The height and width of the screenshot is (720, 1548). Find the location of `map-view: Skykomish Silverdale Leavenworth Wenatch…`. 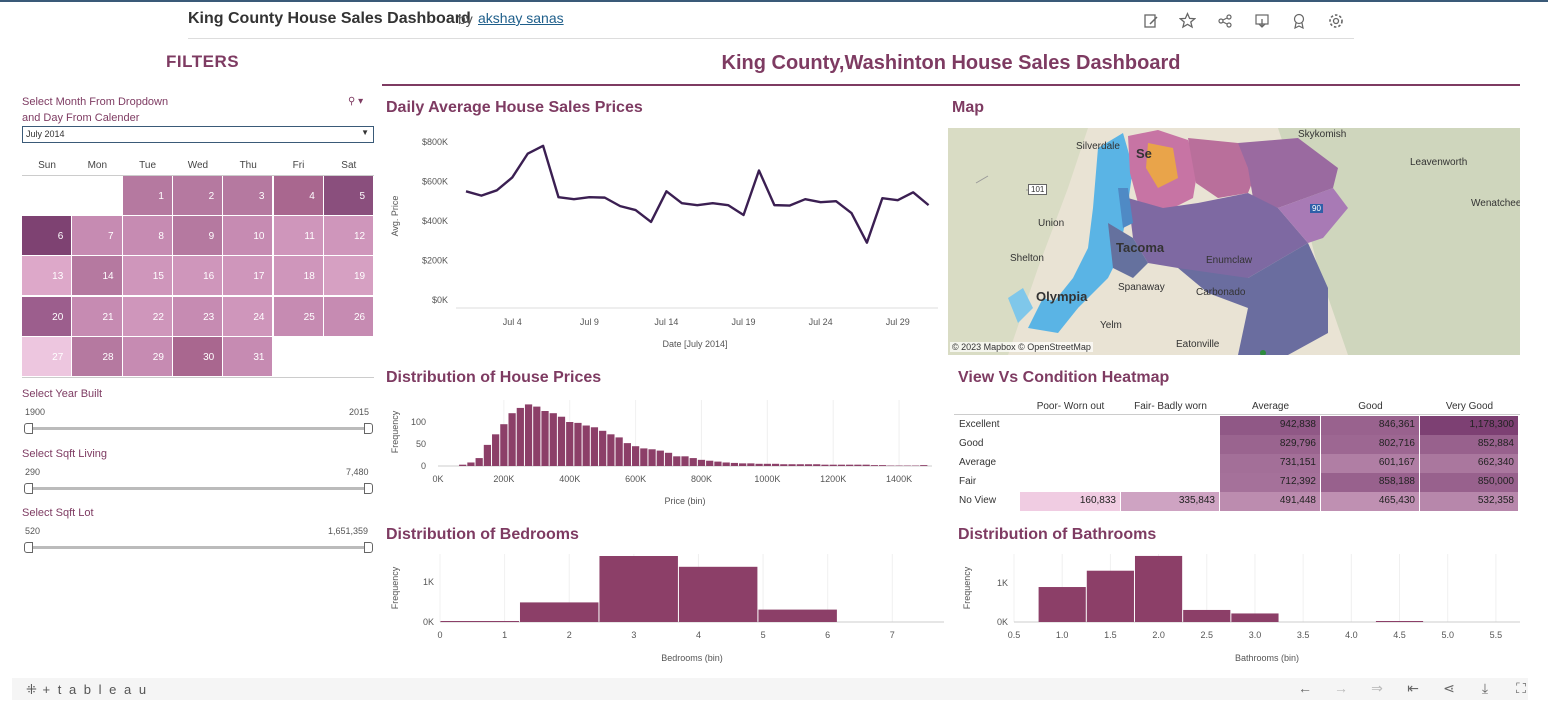

map-view: Skykomish Silverdale Leavenworth Wenatch… is located at coordinates (1234, 241).